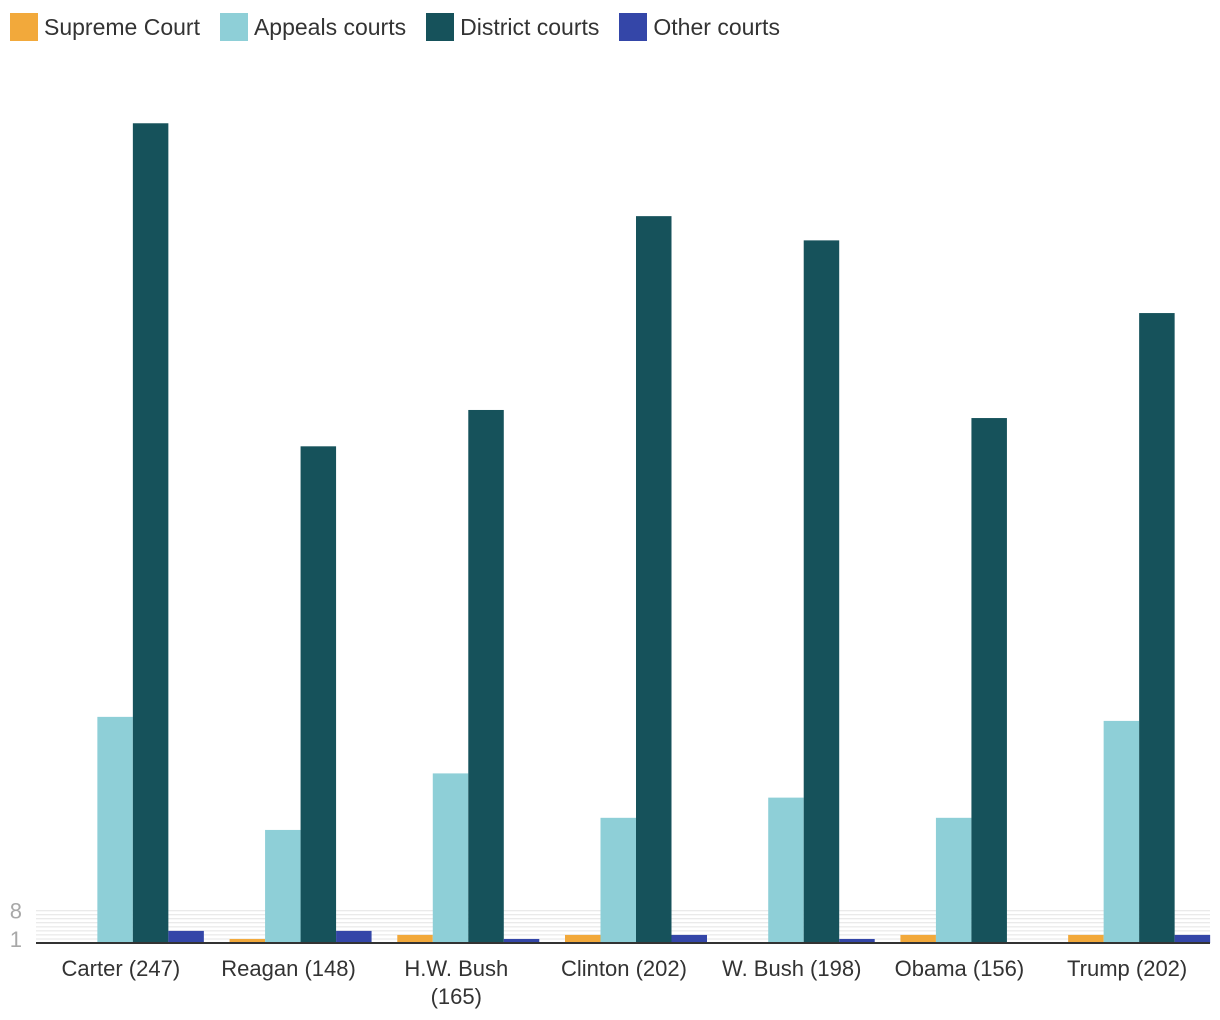 The image size is (1220, 1020). Describe the element at coordinates (456, 982) in the screenshot. I see `category-label: H.W. Bush (165)` at that location.